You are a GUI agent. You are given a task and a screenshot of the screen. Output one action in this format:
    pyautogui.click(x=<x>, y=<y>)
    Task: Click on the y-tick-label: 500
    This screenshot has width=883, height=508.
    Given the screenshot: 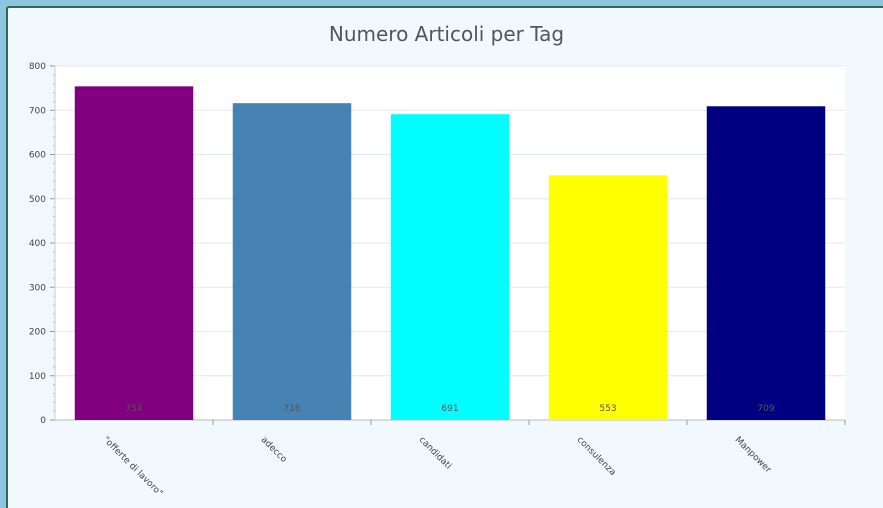 What is the action you would take?
    pyautogui.click(x=37, y=200)
    